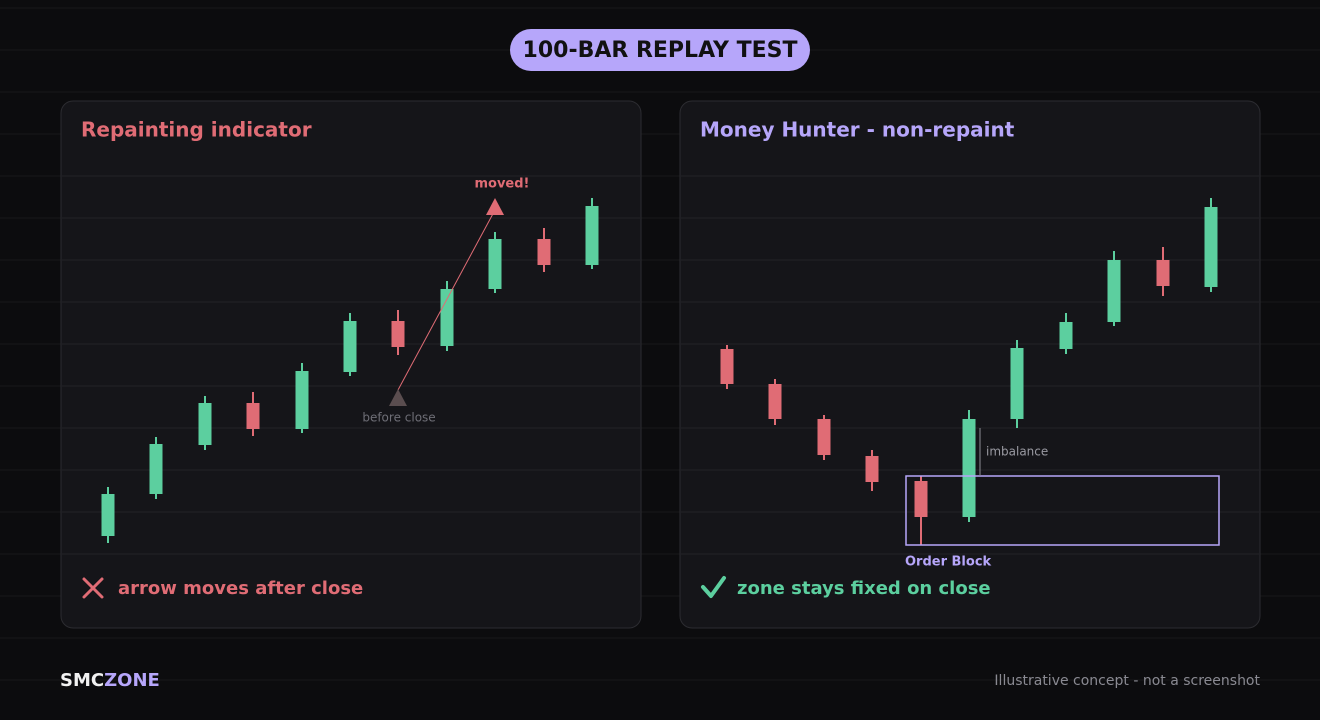  I want to click on title-pill, so click(660, 50).